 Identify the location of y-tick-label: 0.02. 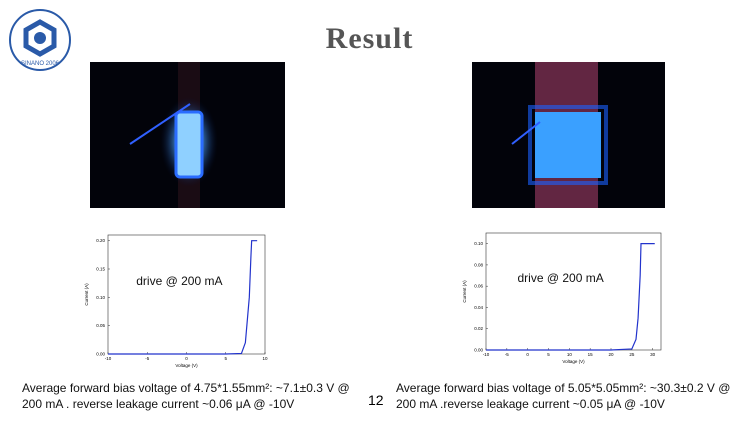
(478, 328).